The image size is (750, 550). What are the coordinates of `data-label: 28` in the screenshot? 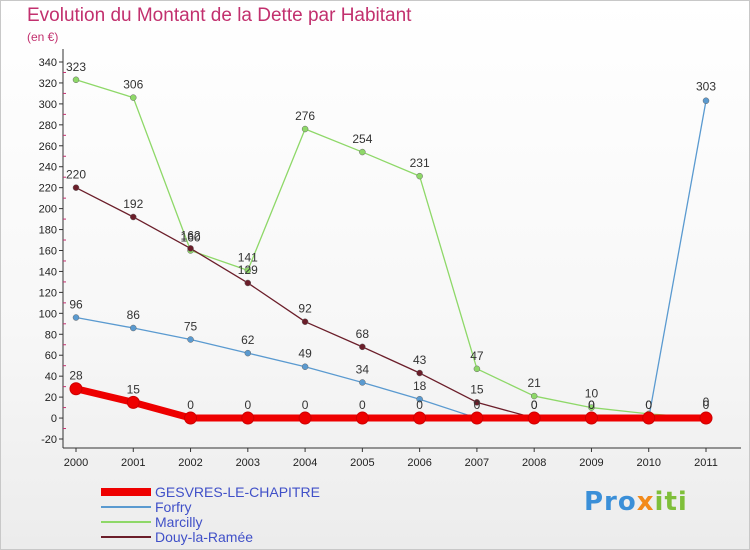 It's located at (76, 376).